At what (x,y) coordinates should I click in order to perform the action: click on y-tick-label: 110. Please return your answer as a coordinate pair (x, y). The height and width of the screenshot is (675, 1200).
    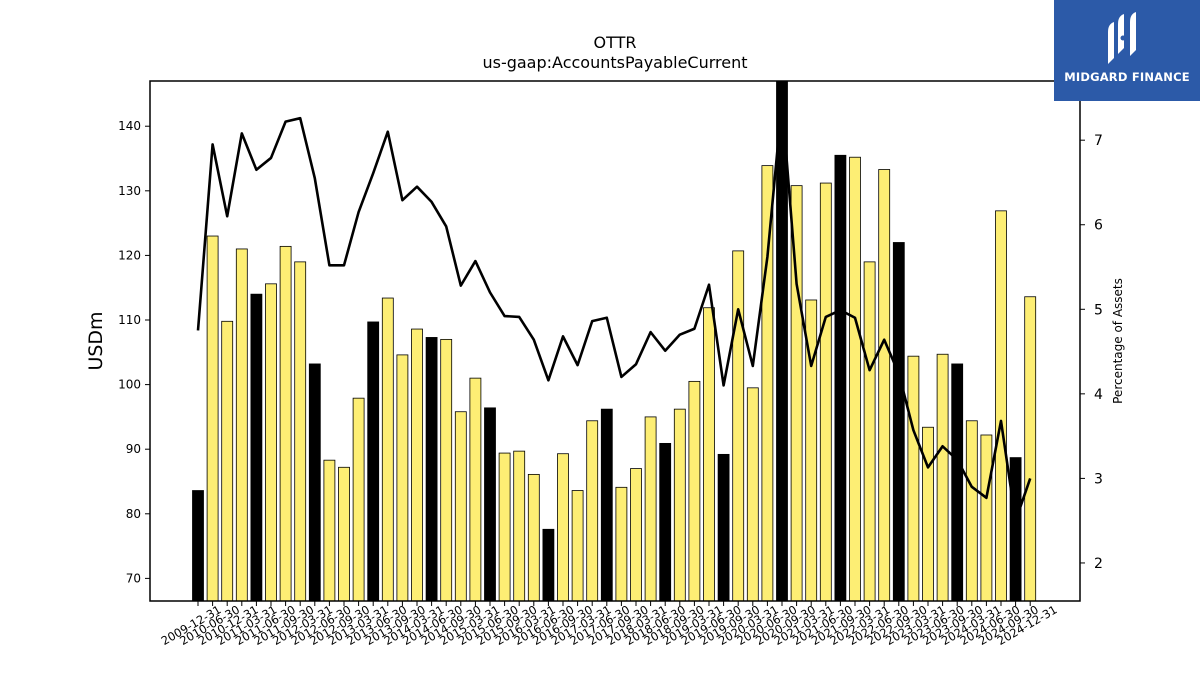
    Looking at the image, I should click on (129, 320).